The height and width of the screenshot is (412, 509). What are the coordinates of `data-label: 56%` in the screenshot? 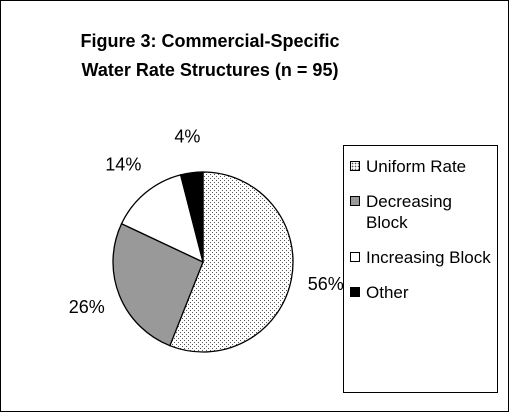 It's located at (326, 284).